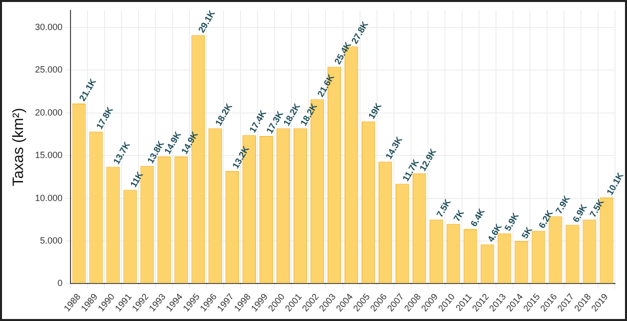 This screenshot has height=321, width=627. I want to click on y-tick-label: 0, so click(60, 283).